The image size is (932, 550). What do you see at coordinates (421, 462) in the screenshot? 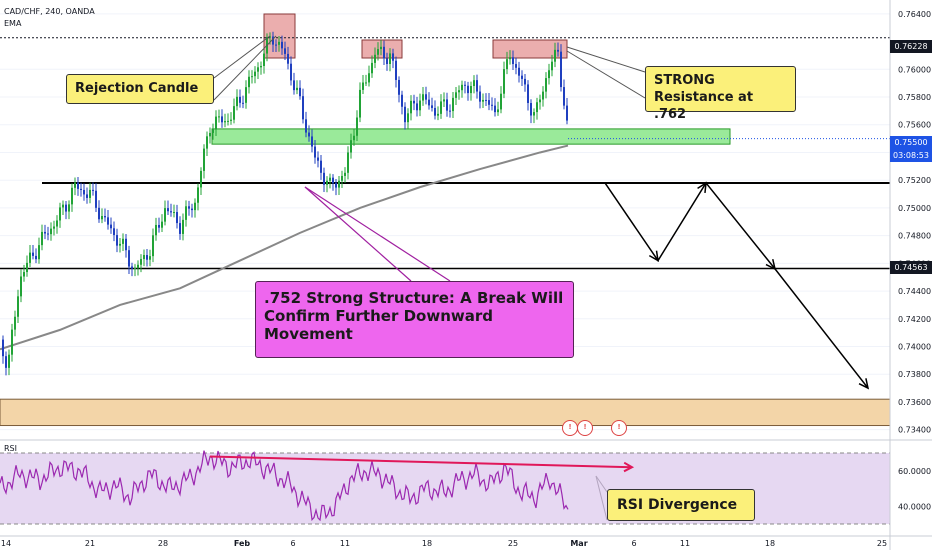
I see `rsi-divergence-line` at bounding box center [421, 462].